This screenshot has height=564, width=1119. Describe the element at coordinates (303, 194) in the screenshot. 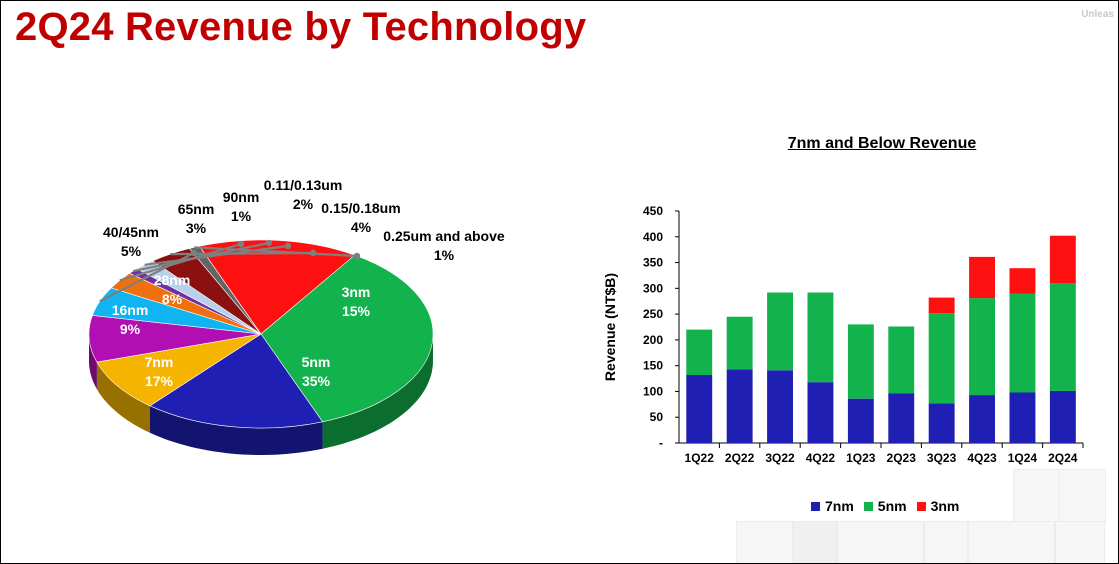

I see `pie-label-0-11-0-13um: 0.11/0.13um 2%` at that location.